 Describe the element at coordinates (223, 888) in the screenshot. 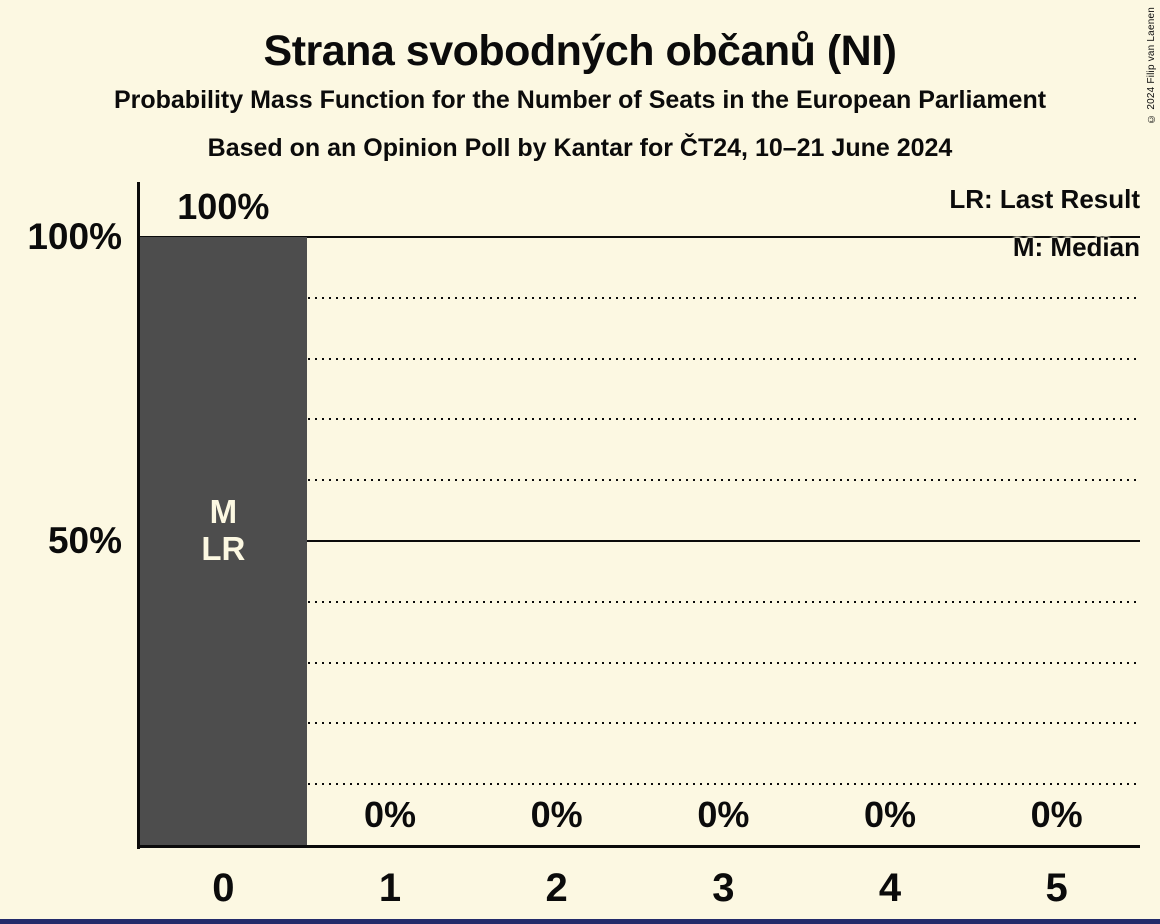

I see `x-tick-label-0: 0` at that location.